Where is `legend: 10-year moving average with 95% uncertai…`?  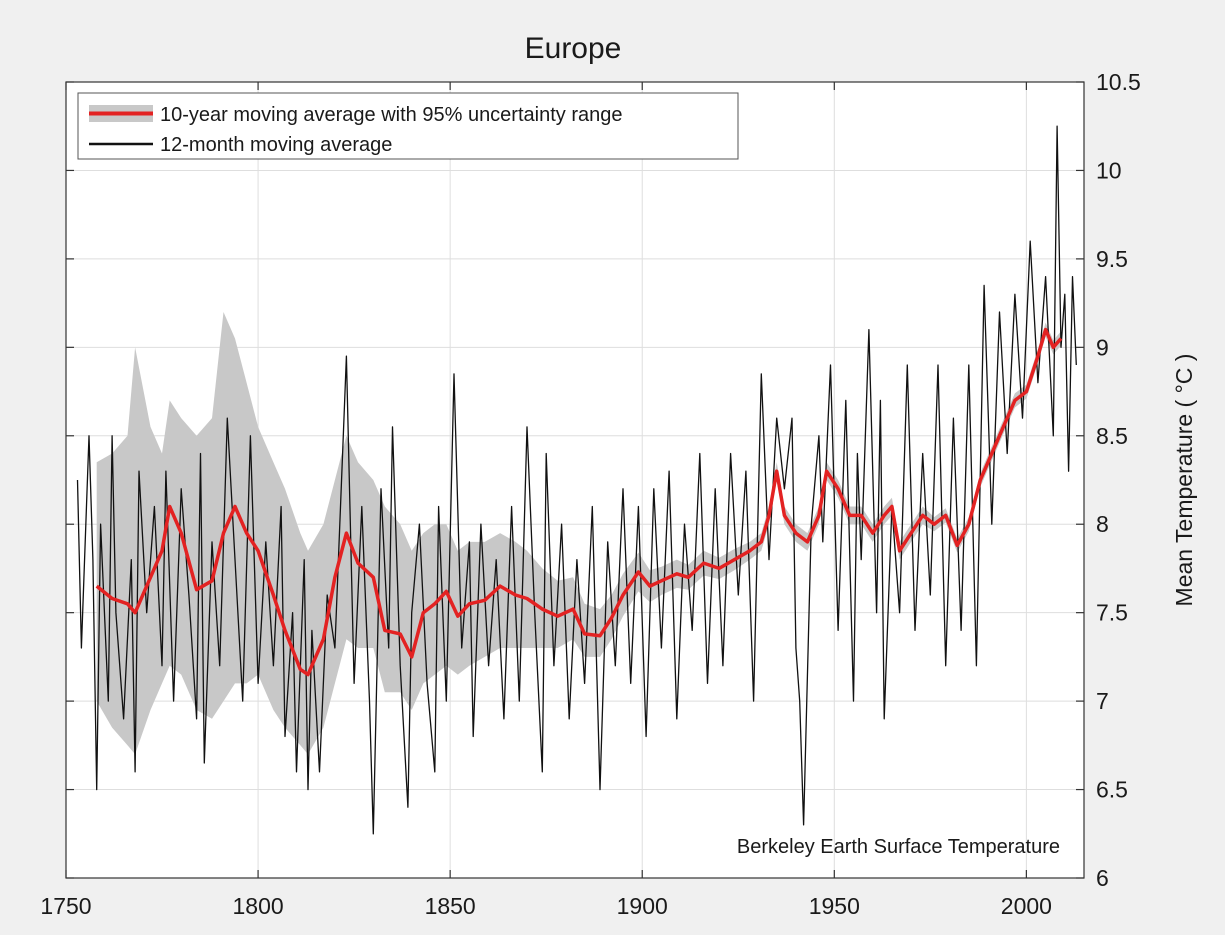 legend: 10-year moving average with 95% uncertai… is located at coordinates (408, 126).